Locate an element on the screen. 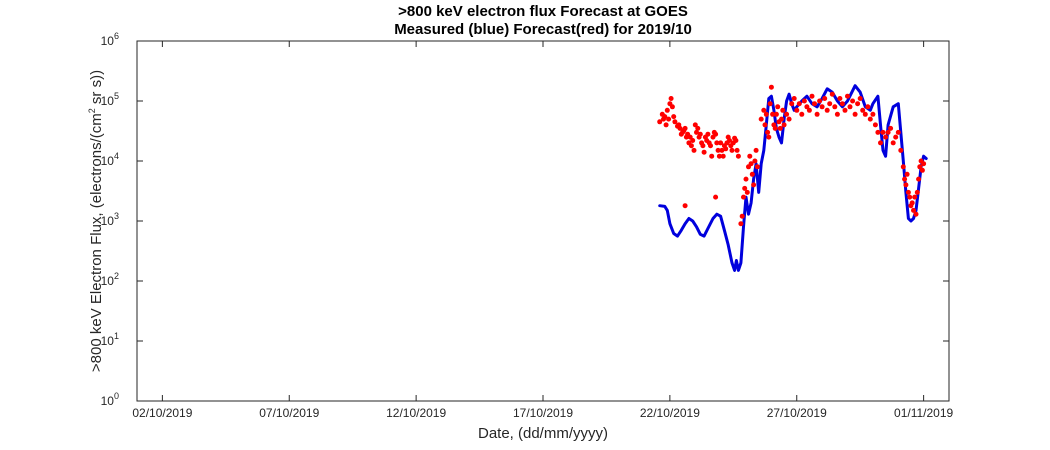 Image resolution: width=1050 pixels, height=450 pixels. y-tick-label: 10⁶ is located at coordinates (110, 39).